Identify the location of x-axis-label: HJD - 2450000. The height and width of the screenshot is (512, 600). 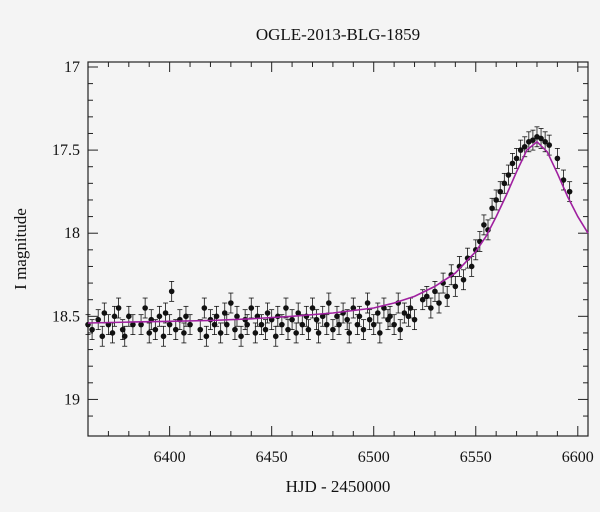
(338, 486).